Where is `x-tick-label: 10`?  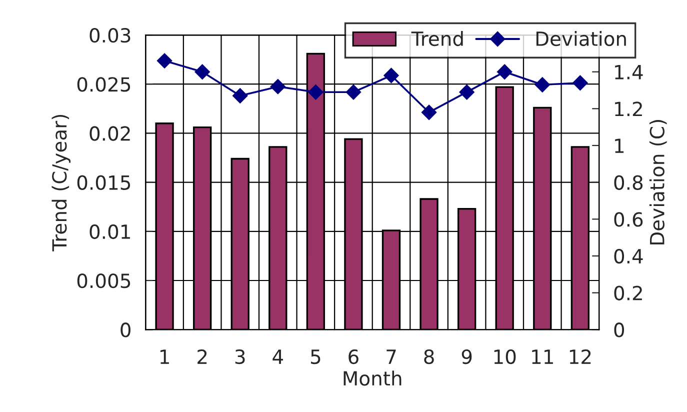
x-tick-label: 10 is located at coordinates (505, 356).